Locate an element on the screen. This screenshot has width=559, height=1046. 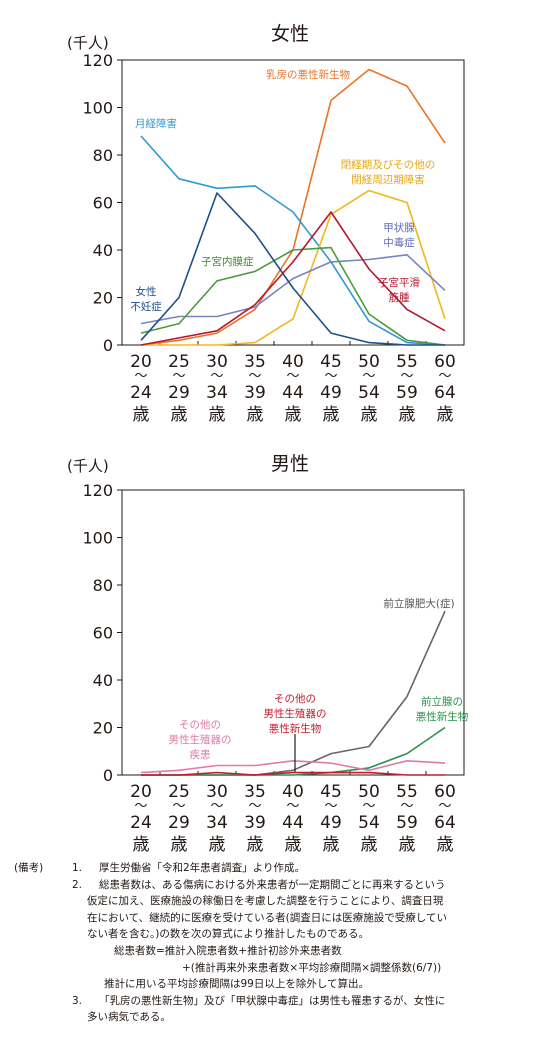
note-line: 総患者数=推計入院患者数+推計初診外来患者数 is located at coordinates (284, 951).